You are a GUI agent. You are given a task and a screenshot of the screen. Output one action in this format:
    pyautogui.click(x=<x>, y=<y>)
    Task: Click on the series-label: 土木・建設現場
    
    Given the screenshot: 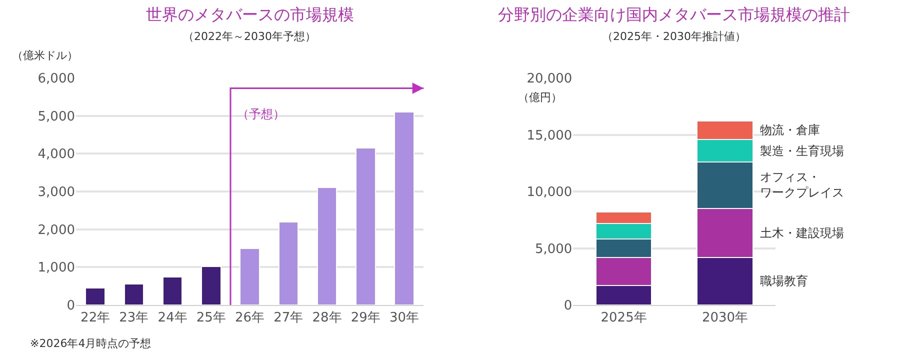 What is the action you would take?
    pyautogui.click(x=802, y=233)
    